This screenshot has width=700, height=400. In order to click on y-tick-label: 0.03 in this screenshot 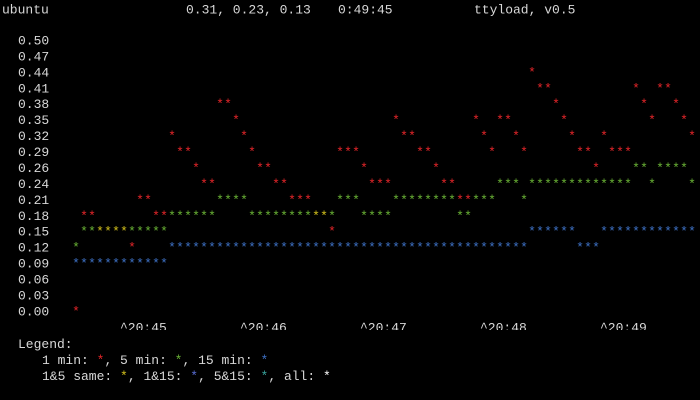, I will do `click(33, 295)`.